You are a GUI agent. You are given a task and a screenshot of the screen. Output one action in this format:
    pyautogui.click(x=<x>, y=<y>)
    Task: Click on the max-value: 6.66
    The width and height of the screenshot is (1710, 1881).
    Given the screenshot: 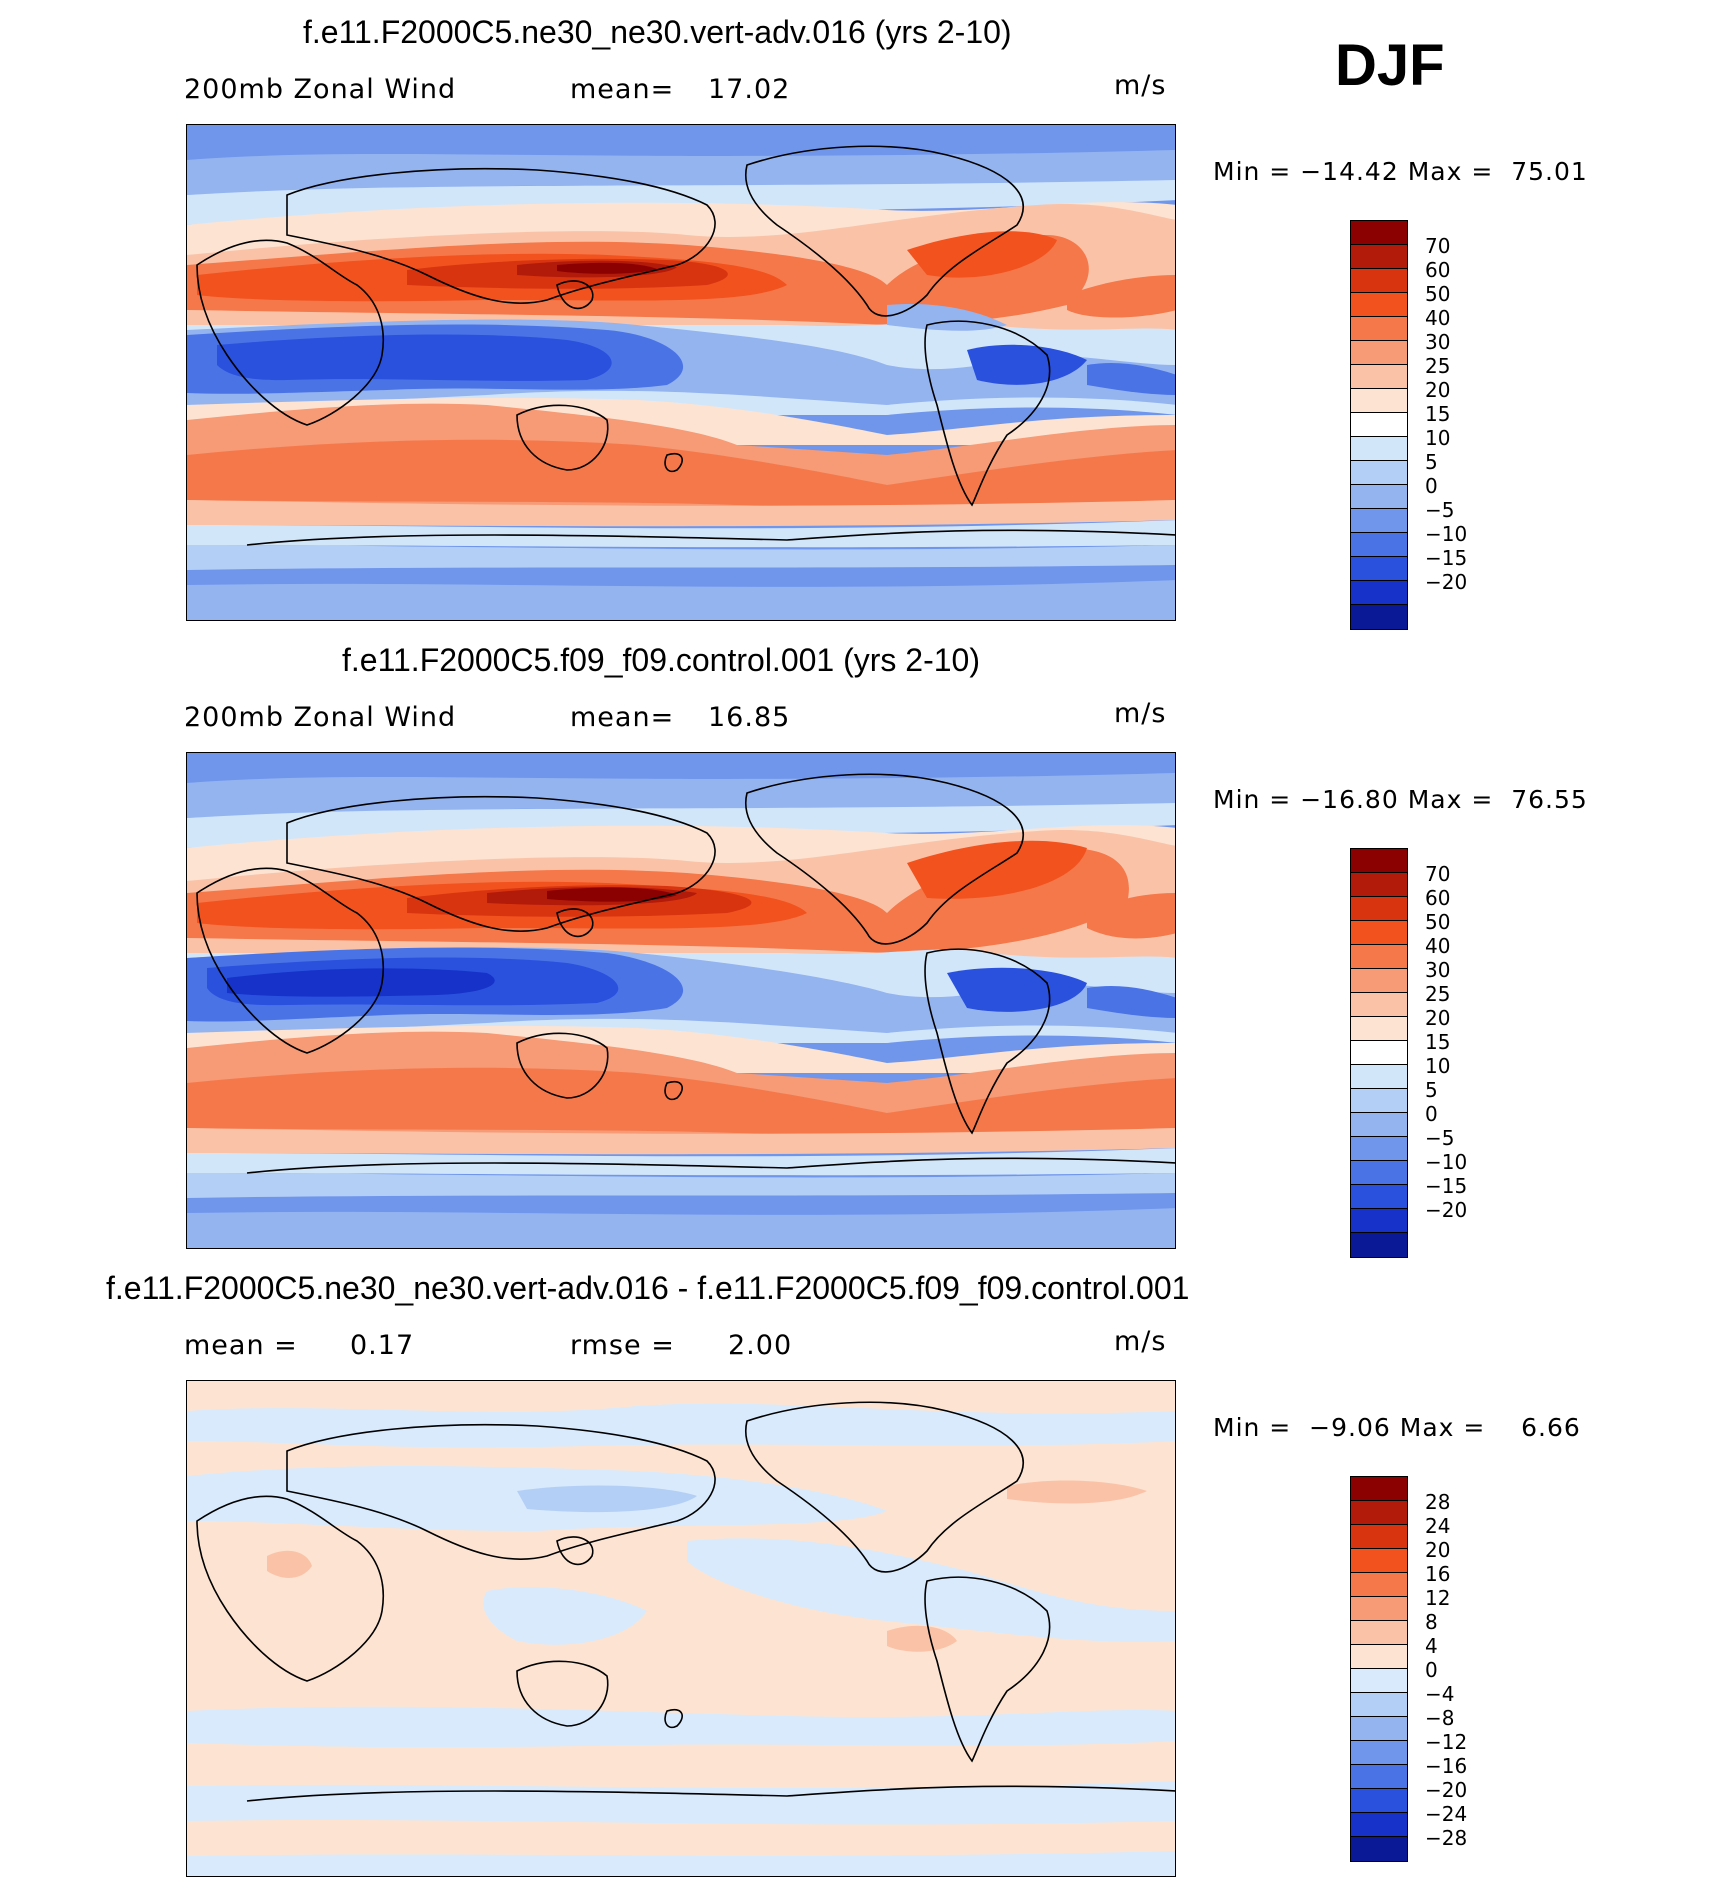 What is the action you would take?
    pyautogui.click(x=1551, y=1427)
    